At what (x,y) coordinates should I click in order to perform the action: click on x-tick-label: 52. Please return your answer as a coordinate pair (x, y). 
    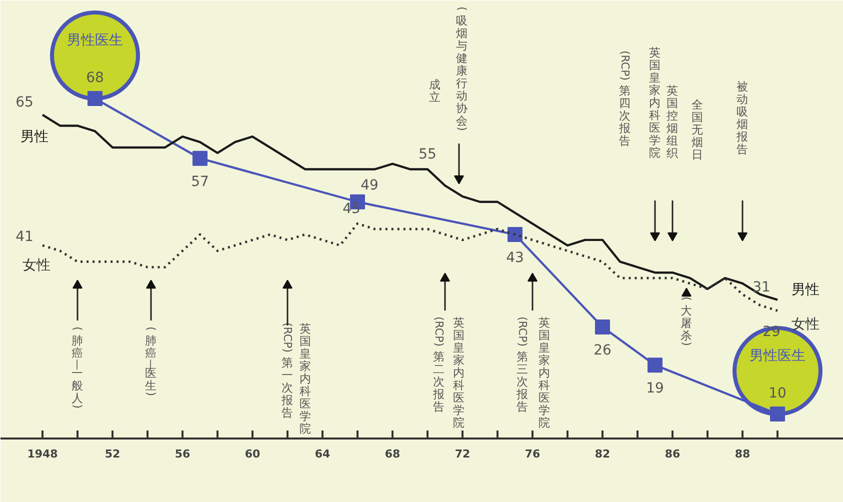
    Looking at the image, I should click on (112, 454).